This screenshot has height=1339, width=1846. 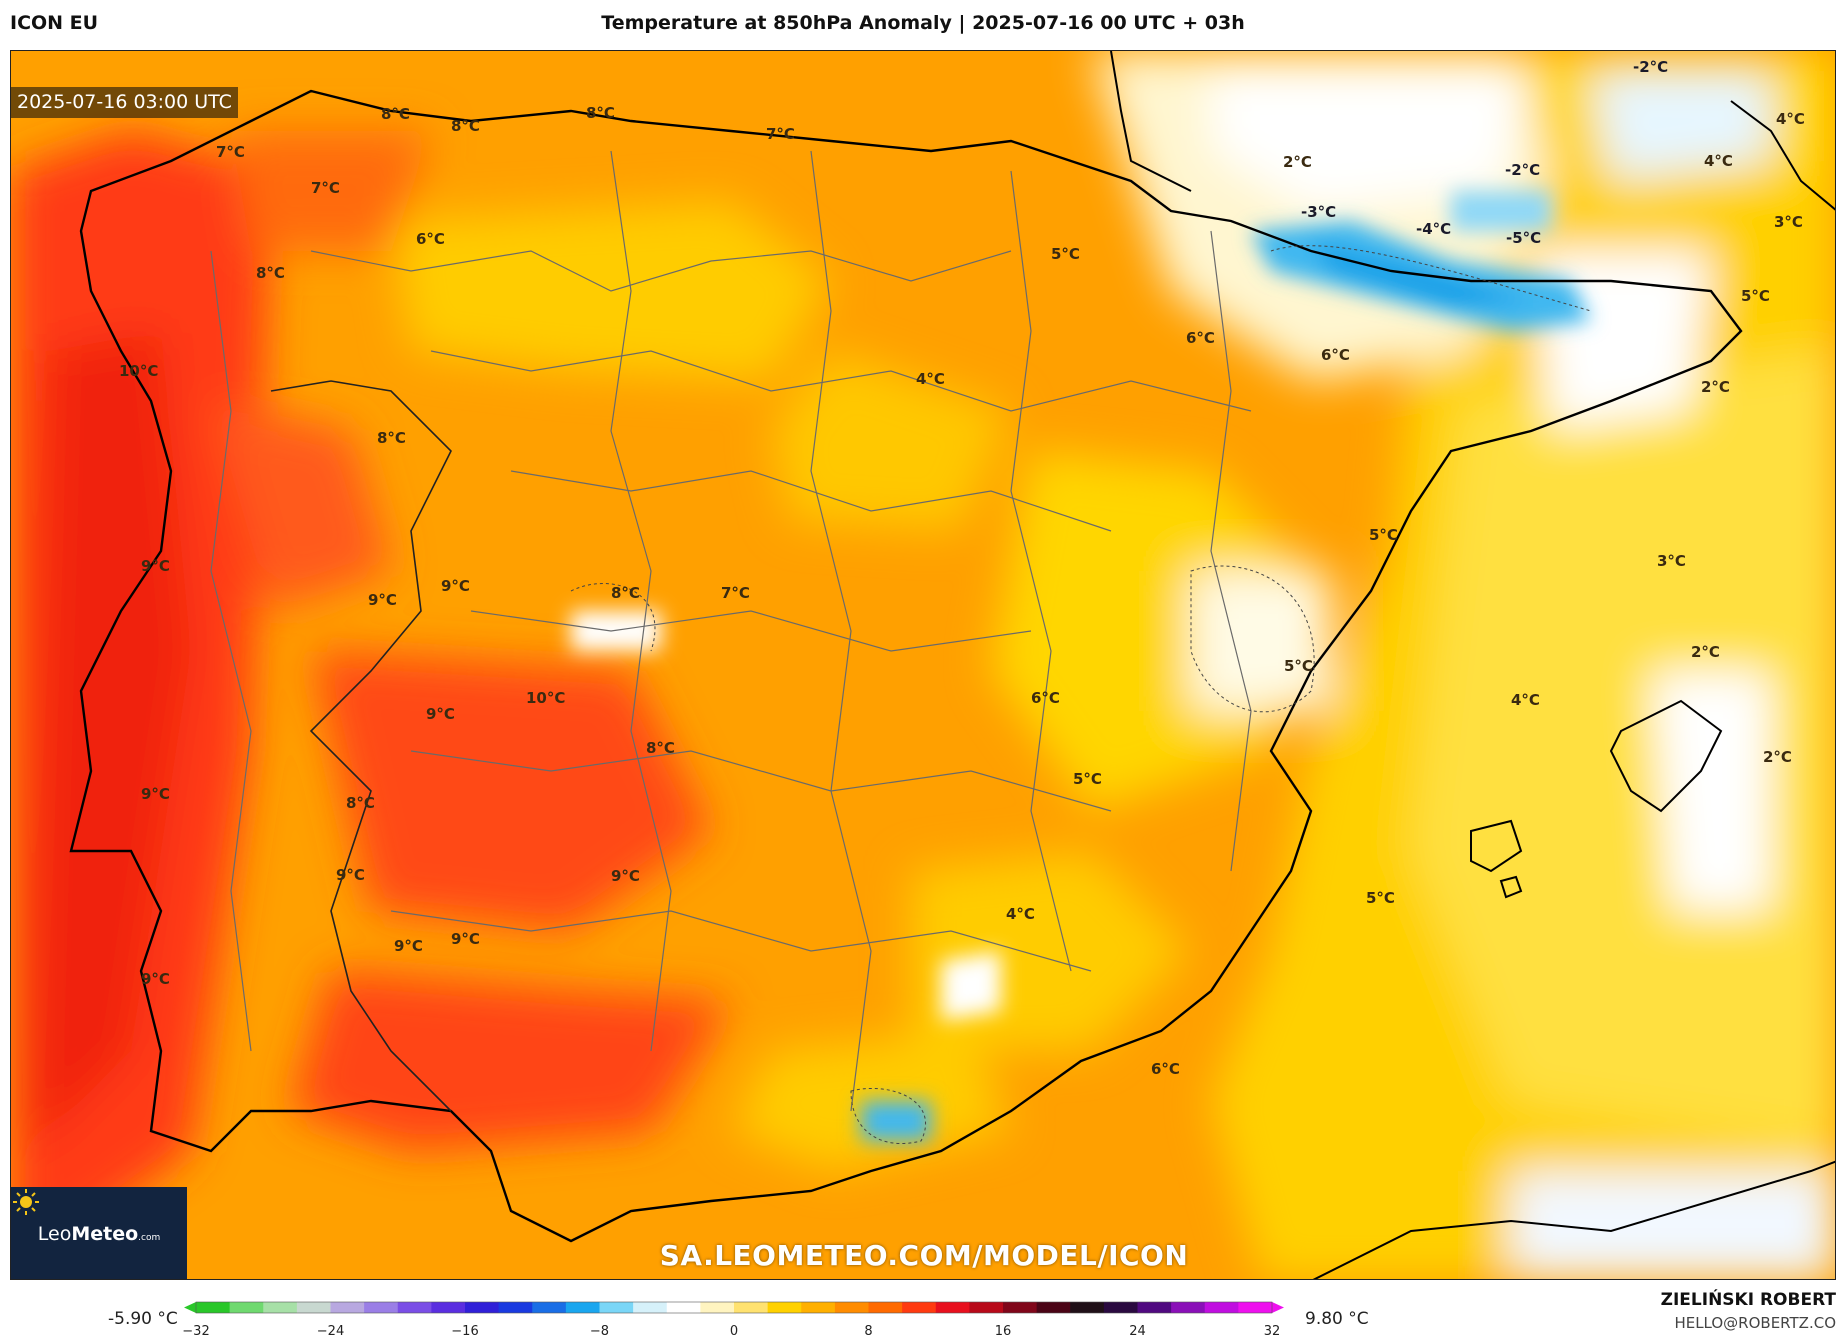 I want to click on colorbar-tick-label: 32, so click(x=1272, y=1331).